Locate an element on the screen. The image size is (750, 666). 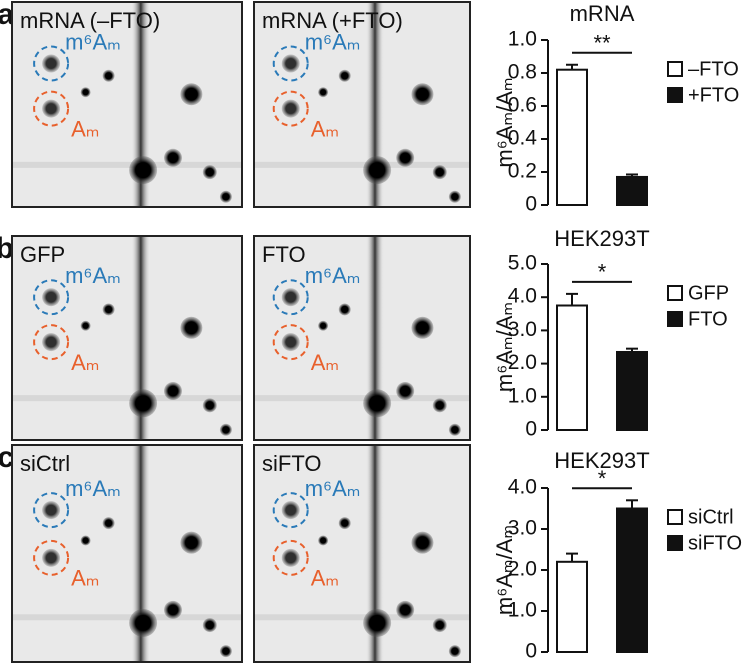
significance-label: ** is located at coordinates (602, 43).